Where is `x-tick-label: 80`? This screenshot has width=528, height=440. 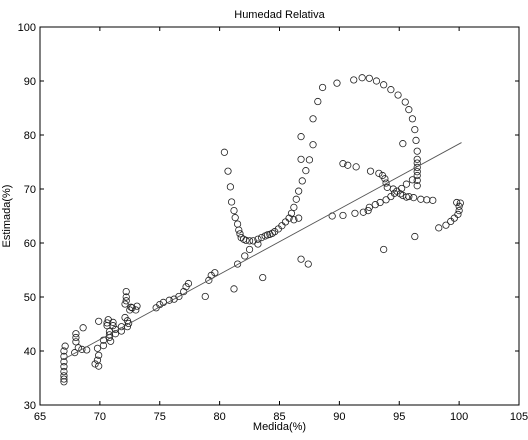 x-tick-label: 80 is located at coordinates (220, 417).